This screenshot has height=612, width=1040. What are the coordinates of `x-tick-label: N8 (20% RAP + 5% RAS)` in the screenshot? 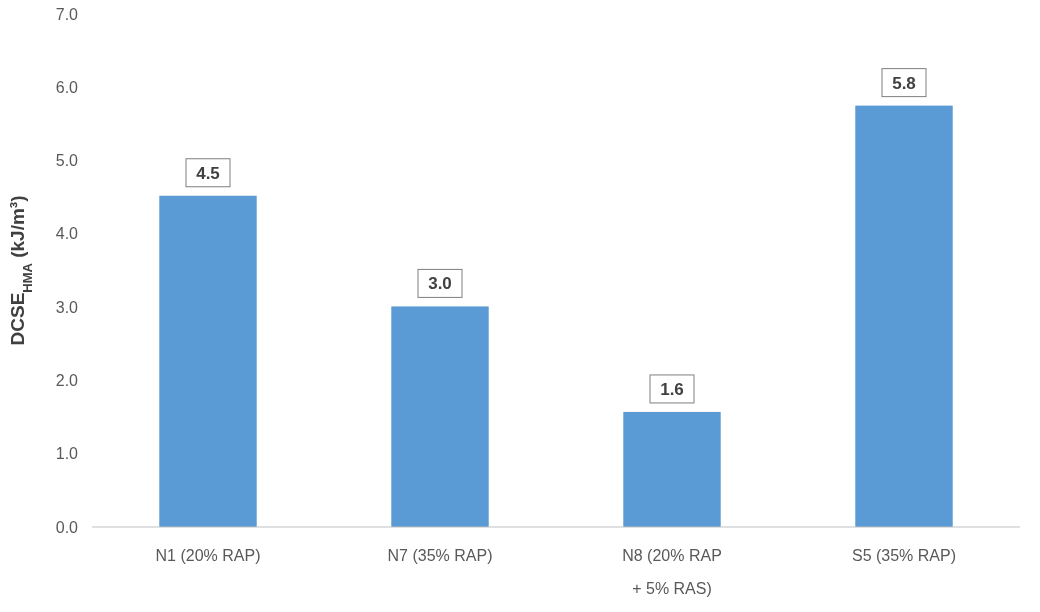 It's located at (672, 572).